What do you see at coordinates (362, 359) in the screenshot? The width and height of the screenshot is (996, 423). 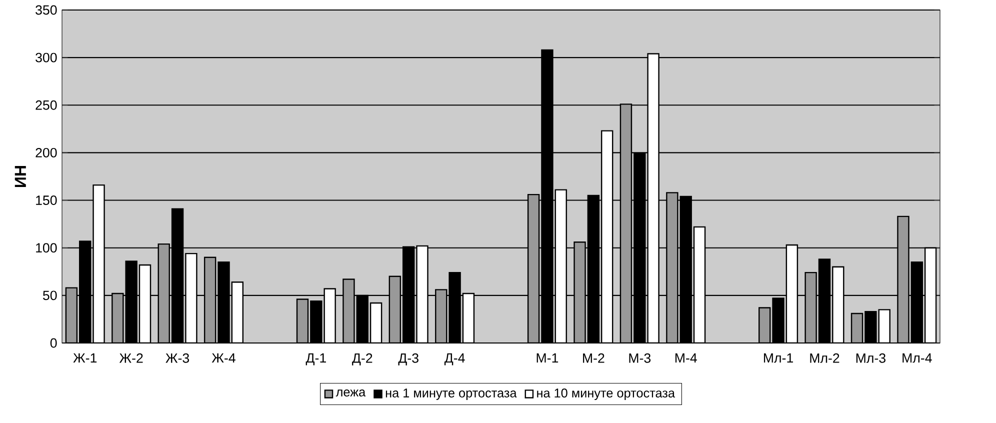 I see `x-tick-label: Д-2` at bounding box center [362, 359].